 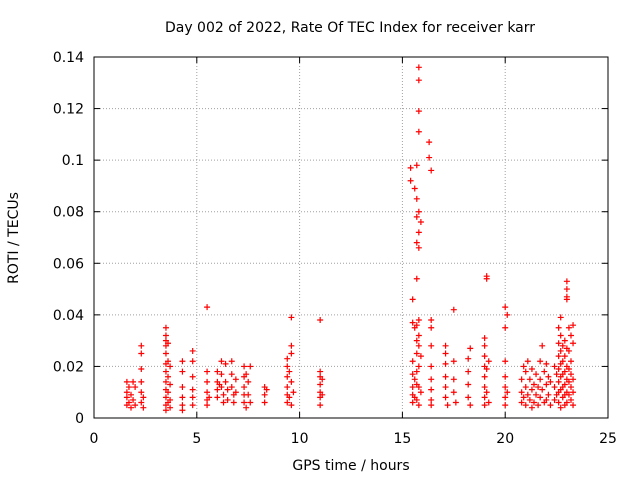 I want to click on y-tick-label: 0, so click(x=79, y=419).